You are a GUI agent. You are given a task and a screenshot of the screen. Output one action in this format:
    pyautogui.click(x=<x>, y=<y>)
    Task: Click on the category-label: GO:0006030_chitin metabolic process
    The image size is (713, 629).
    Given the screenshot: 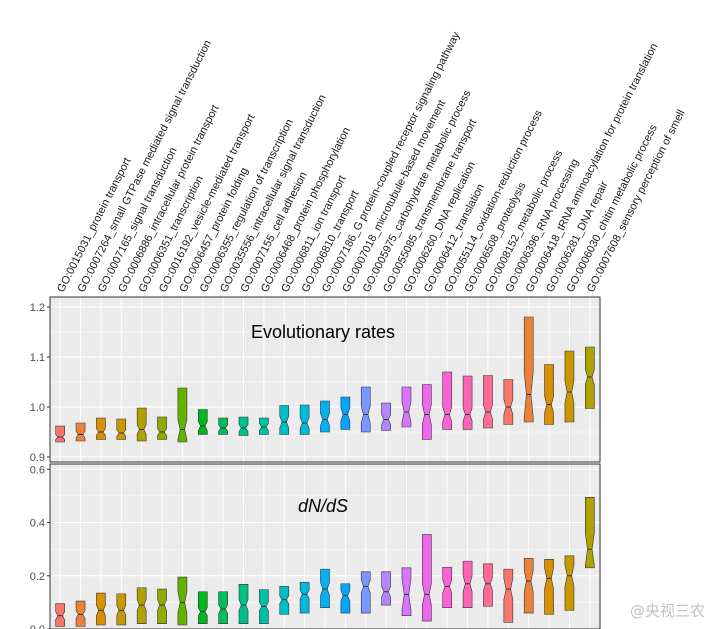 What is the action you would take?
    pyautogui.click(x=612, y=208)
    